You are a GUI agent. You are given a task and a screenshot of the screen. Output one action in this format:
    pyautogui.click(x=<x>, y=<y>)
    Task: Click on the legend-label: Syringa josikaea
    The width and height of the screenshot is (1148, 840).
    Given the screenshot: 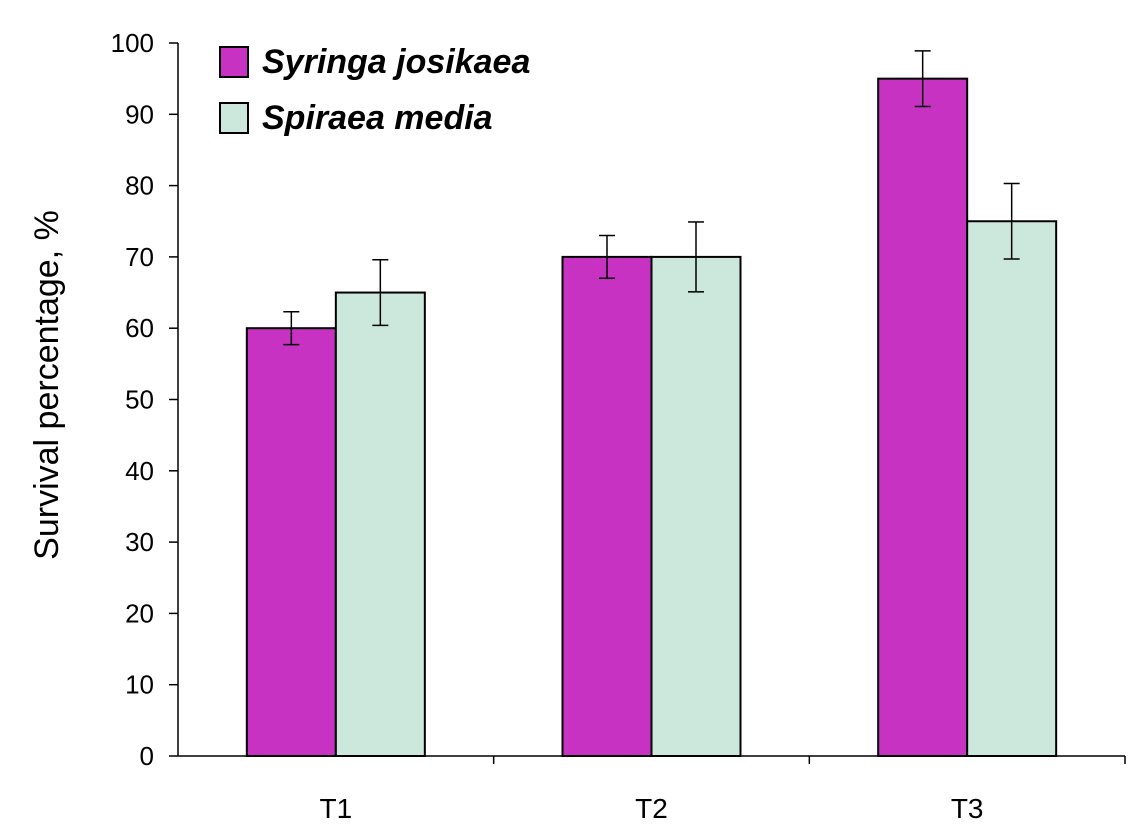 What is the action you would take?
    pyautogui.click(x=396, y=62)
    